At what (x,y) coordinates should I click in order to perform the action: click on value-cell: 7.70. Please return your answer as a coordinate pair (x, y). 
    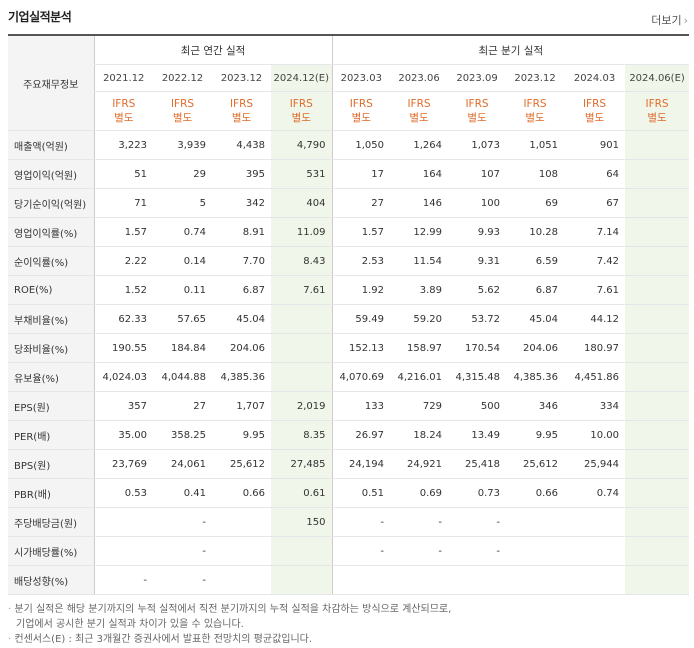
    Looking at the image, I should click on (241, 261).